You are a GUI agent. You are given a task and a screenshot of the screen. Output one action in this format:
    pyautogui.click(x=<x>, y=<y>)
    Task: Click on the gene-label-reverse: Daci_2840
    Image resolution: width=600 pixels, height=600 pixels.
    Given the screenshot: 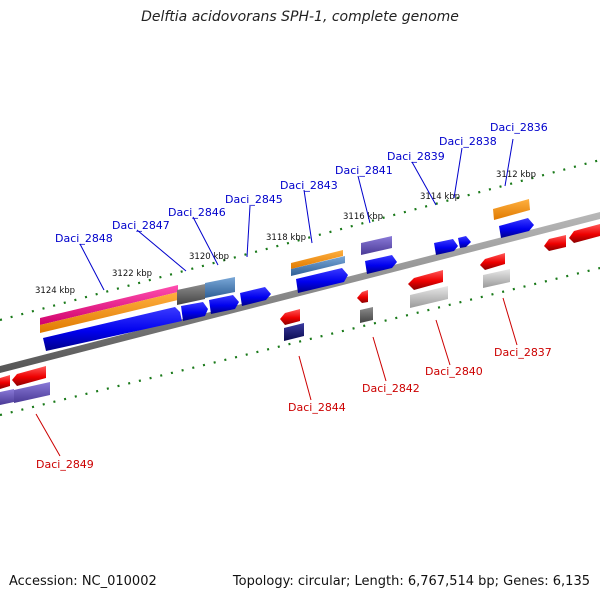 What is the action you would take?
    pyautogui.click(x=454, y=371)
    